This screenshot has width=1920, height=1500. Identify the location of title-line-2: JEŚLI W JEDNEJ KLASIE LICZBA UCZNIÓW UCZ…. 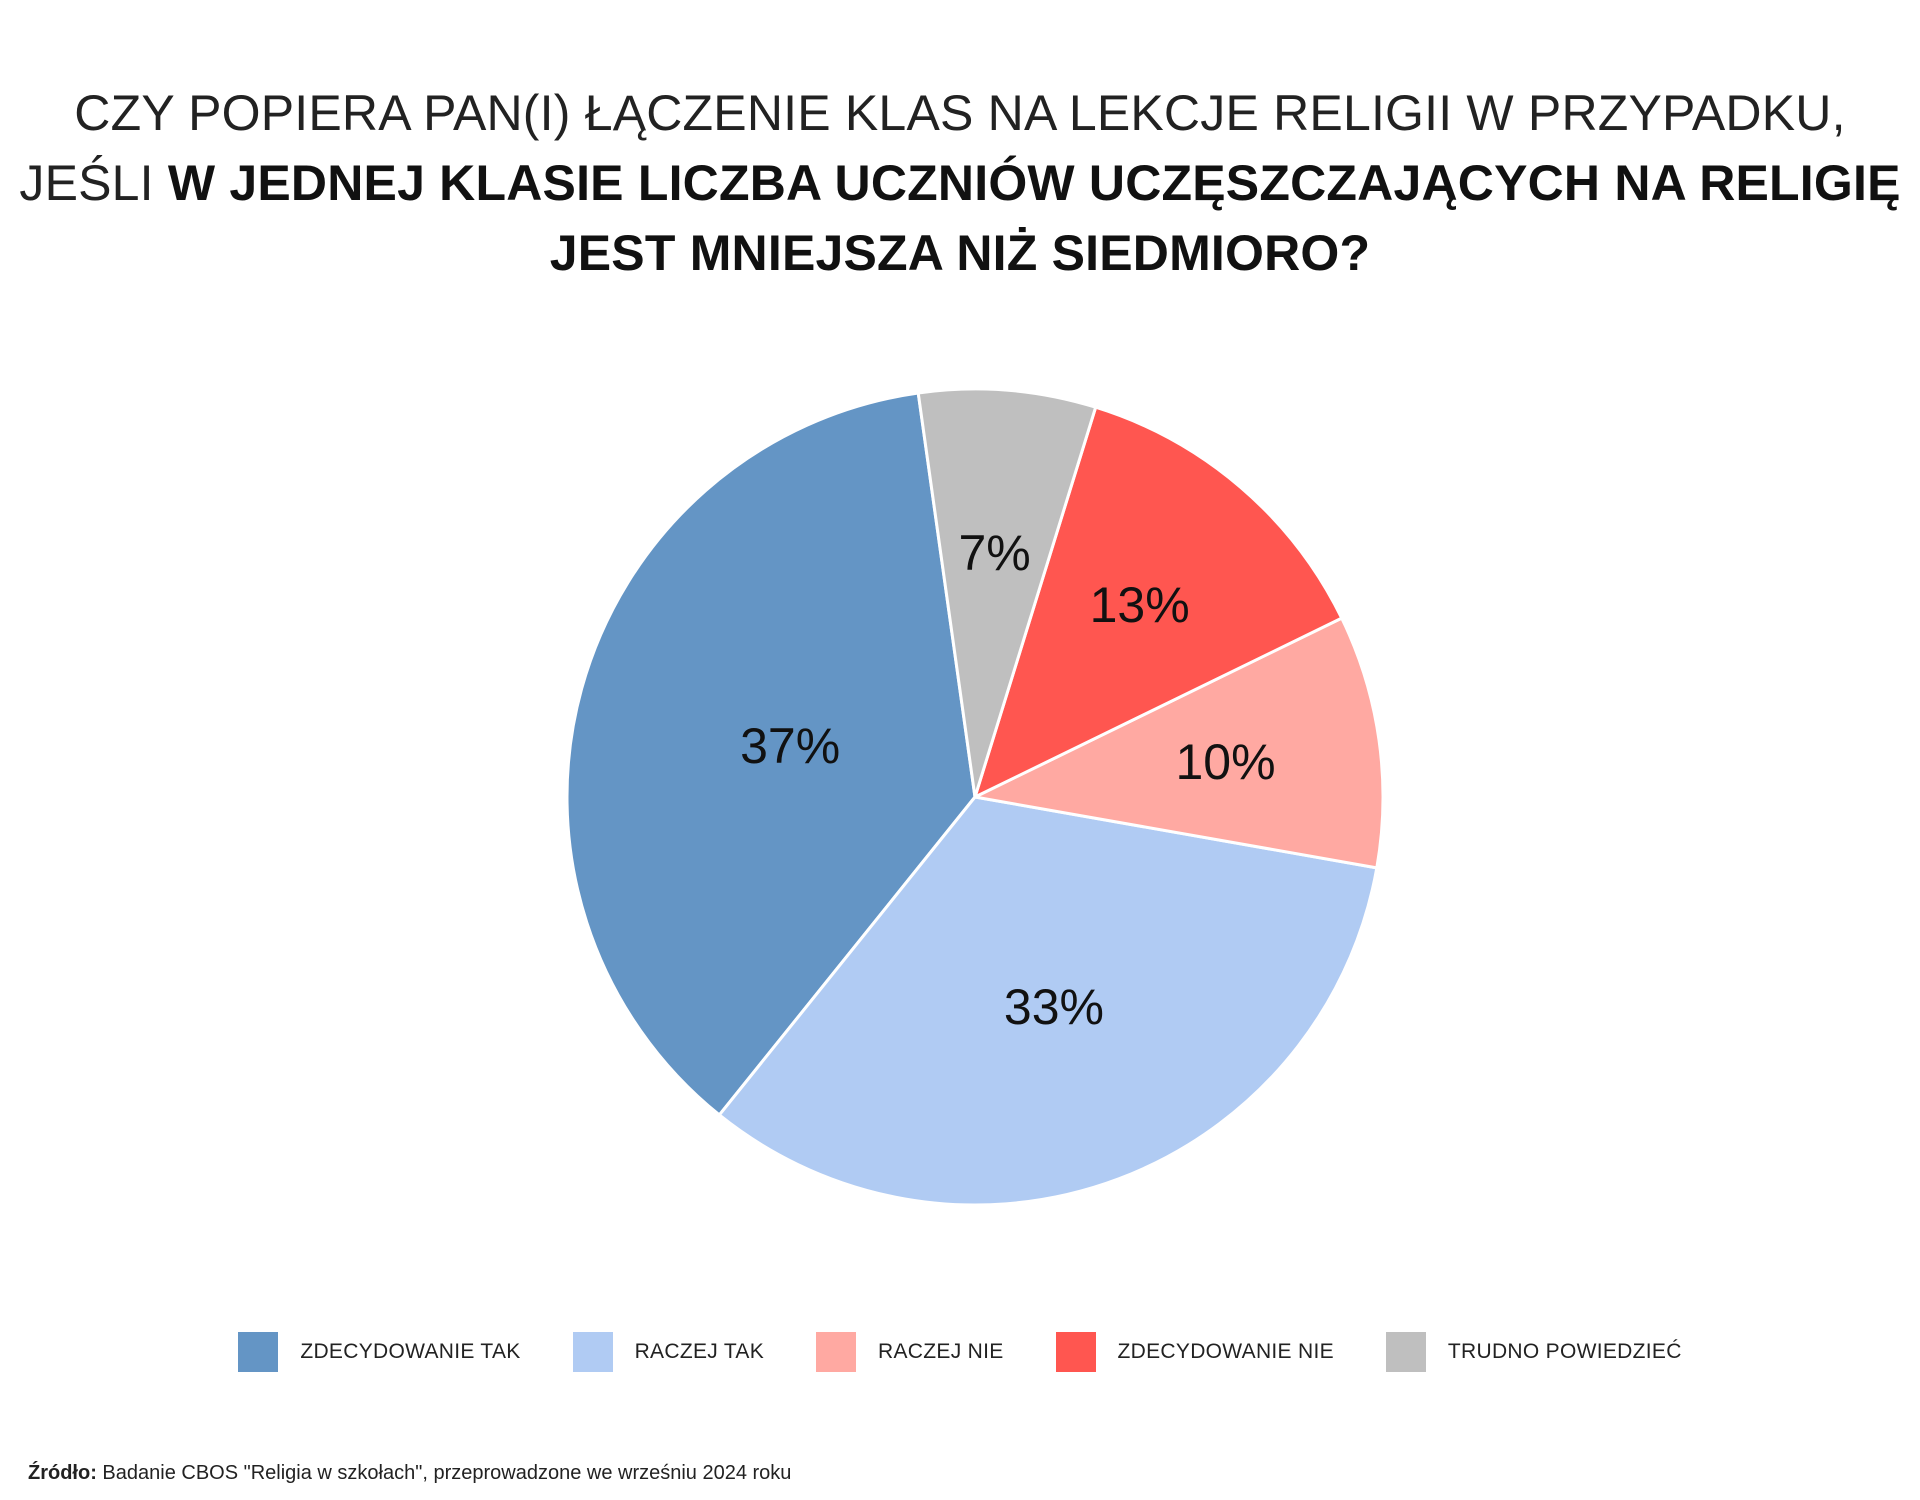
(960, 183).